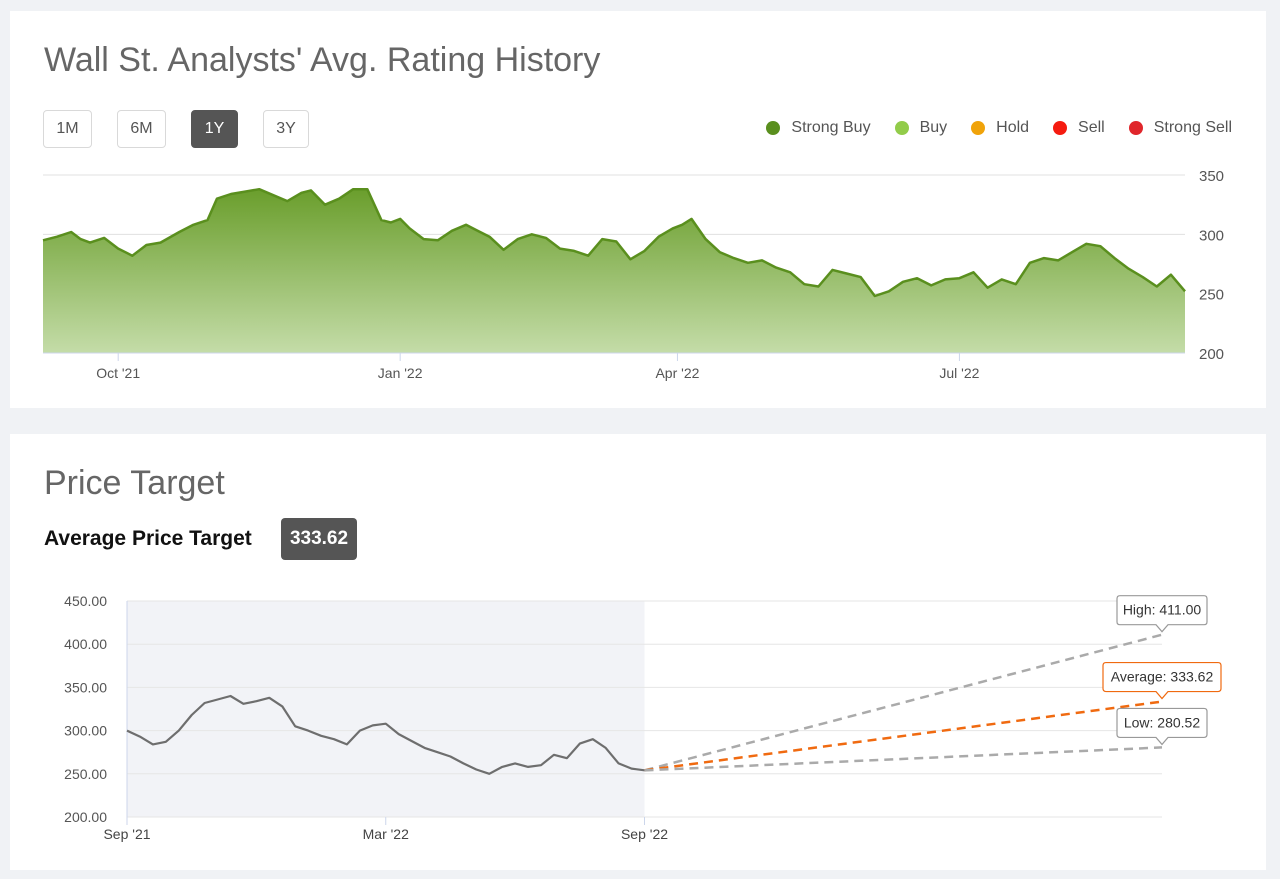 The image size is (1280, 879). What do you see at coordinates (903, 759) in the screenshot?
I see `projection-line-low` at bounding box center [903, 759].